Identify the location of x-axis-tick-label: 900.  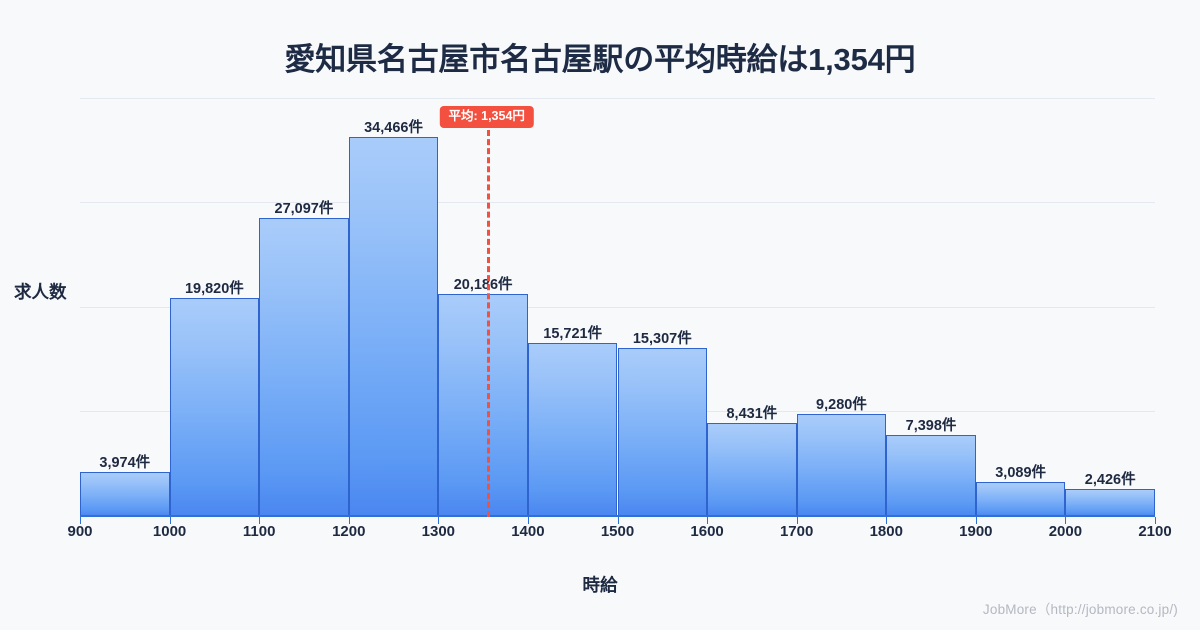
(80, 531).